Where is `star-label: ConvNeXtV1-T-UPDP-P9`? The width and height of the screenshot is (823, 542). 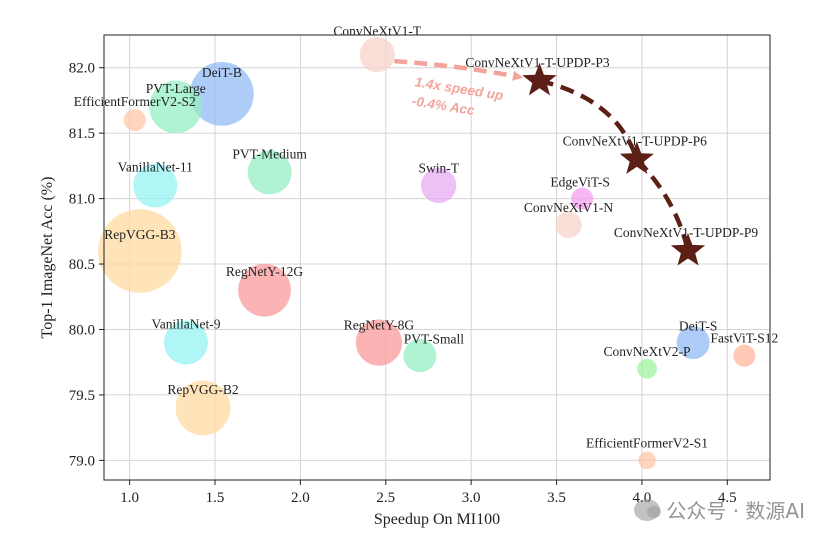
star-label: ConvNeXtV1-T-UPDP-P9 is located at coordinates (686, 232).